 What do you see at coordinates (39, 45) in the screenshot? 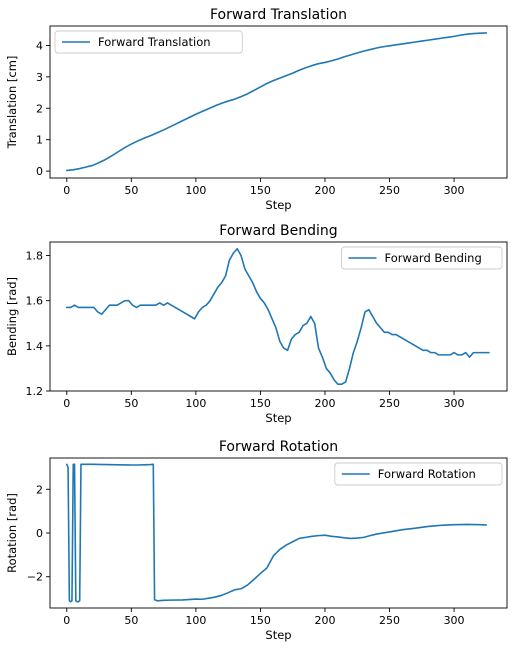
I see `y-tick-label: 4` at bounding box center [39, 45].